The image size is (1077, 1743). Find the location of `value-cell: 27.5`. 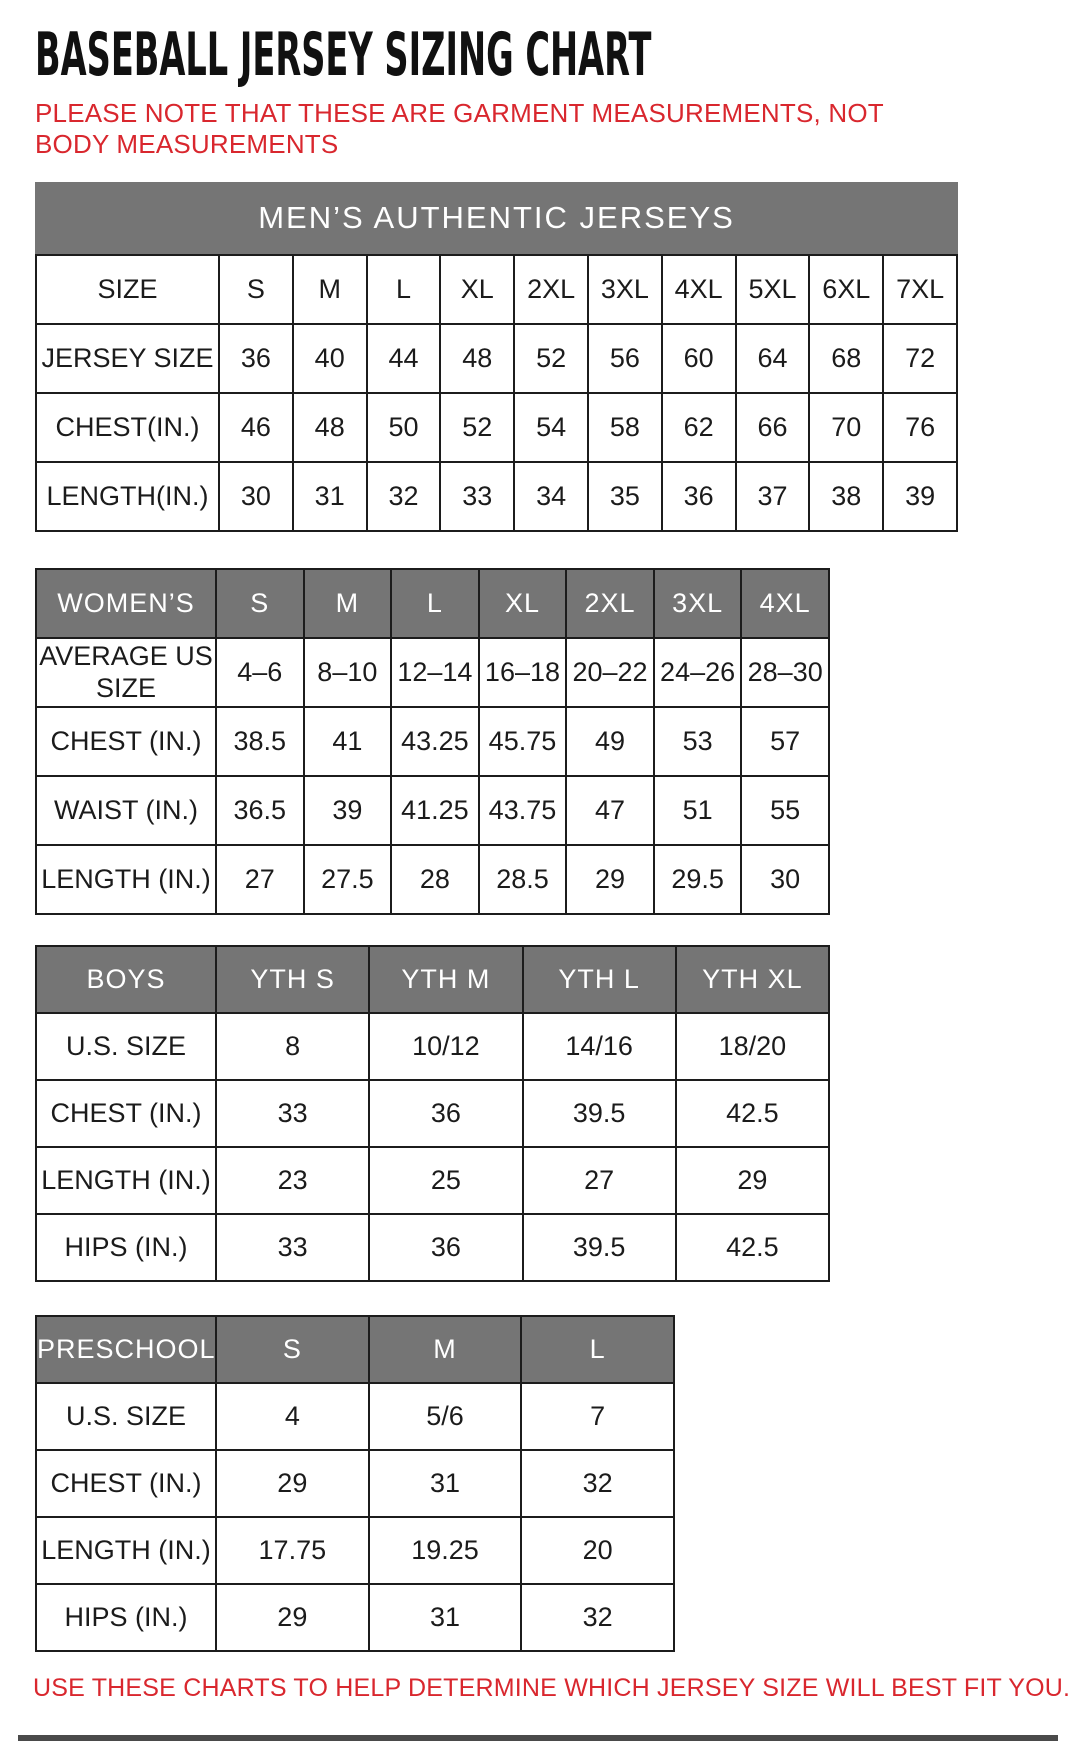

value-cell: 27.5 is located at coordinates (347, 879).